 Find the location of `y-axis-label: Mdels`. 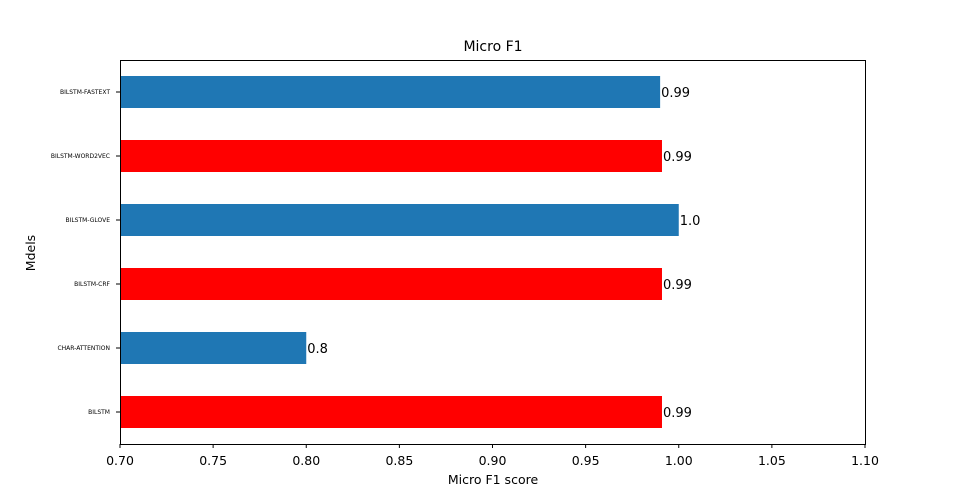

y-axis-label: Mdels is located at coordinates (30, 253).